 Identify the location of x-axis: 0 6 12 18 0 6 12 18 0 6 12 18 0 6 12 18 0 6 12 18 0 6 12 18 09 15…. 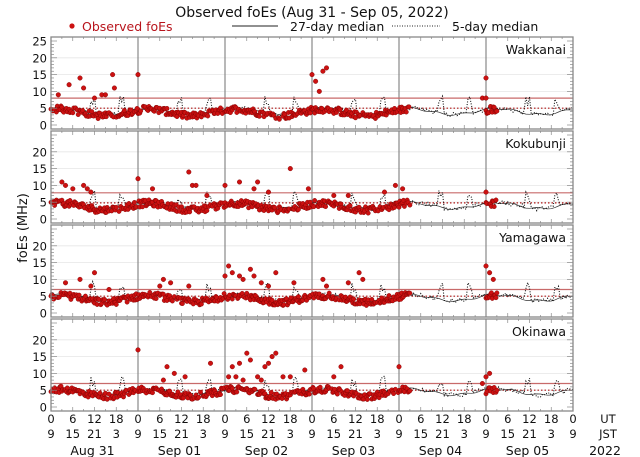
(334, 434).